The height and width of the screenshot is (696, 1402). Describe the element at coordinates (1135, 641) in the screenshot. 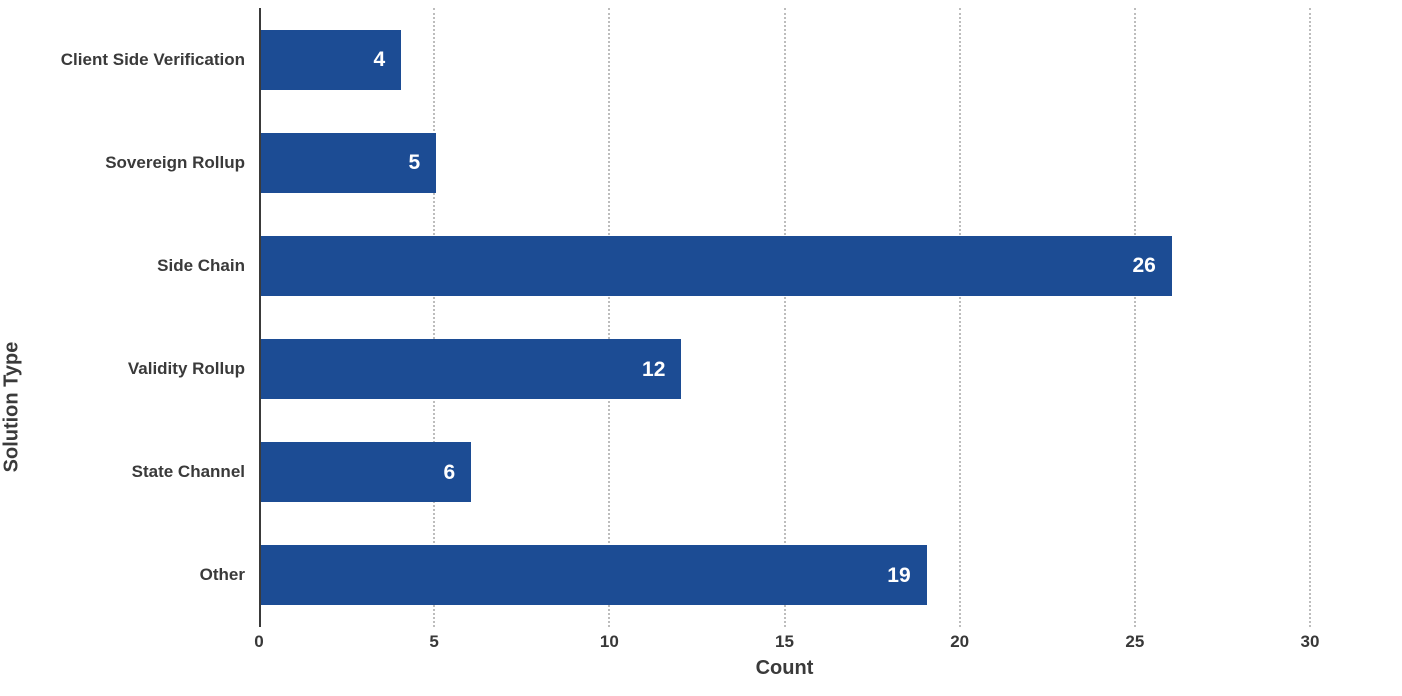

I see `x-tick-label: 25` at that location.